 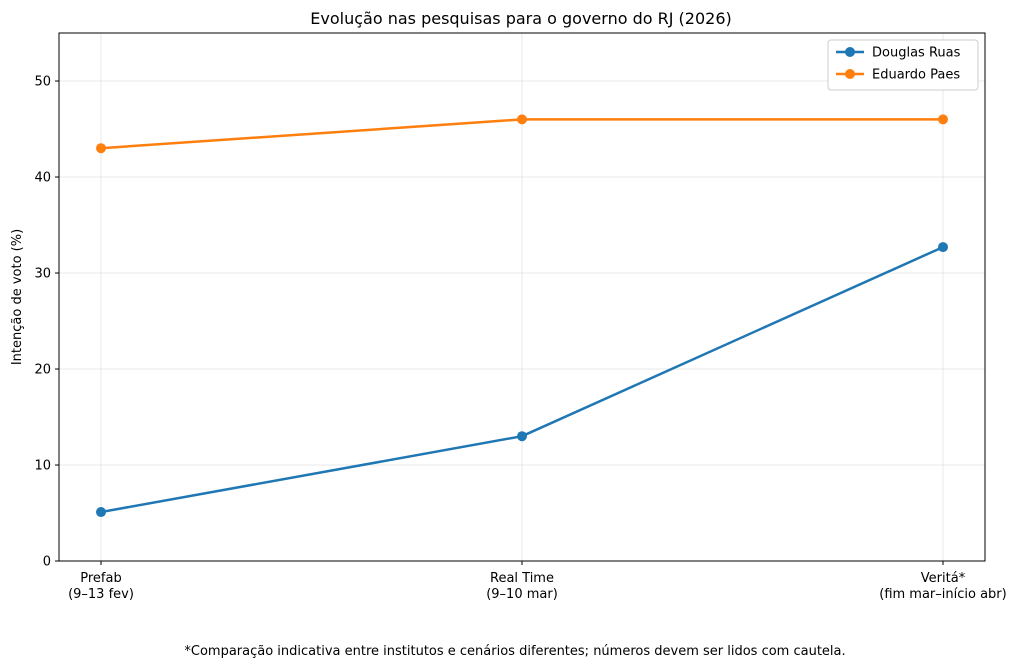 I want to click on y-axis-label: Intenção de voto (%), so click(x=17, y=297).